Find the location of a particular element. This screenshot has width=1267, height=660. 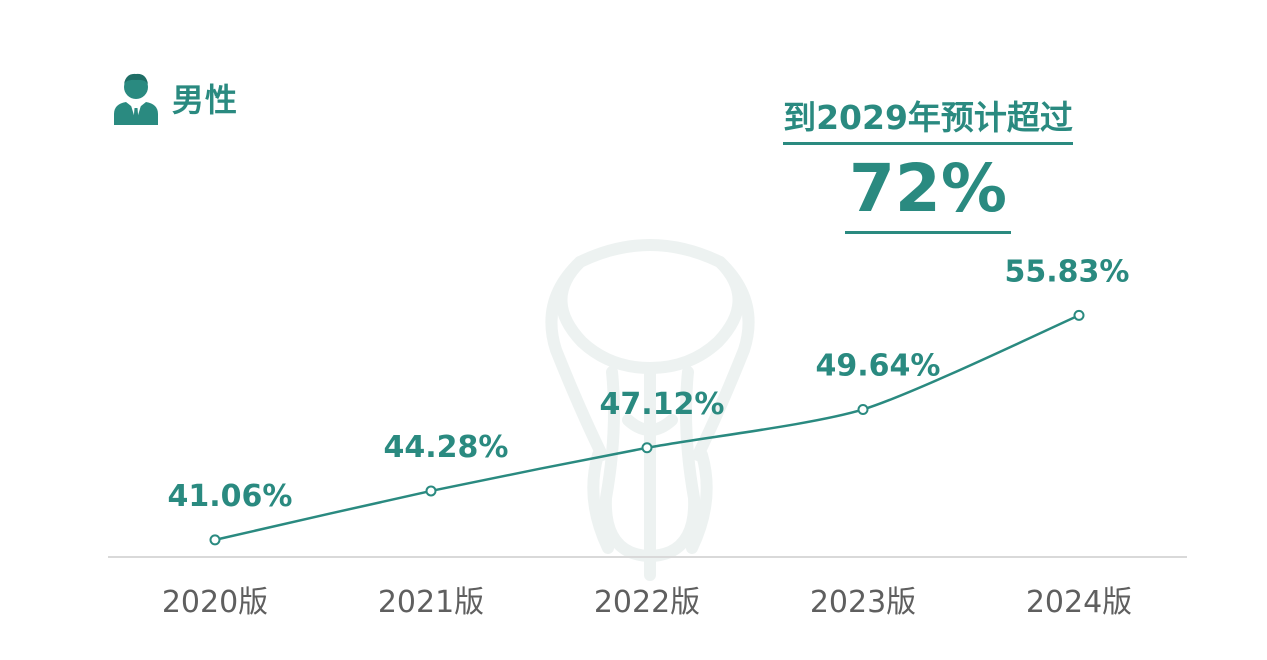

forecast-callout: 到2029年预计超过 72% is located at coordinates (928, 165).